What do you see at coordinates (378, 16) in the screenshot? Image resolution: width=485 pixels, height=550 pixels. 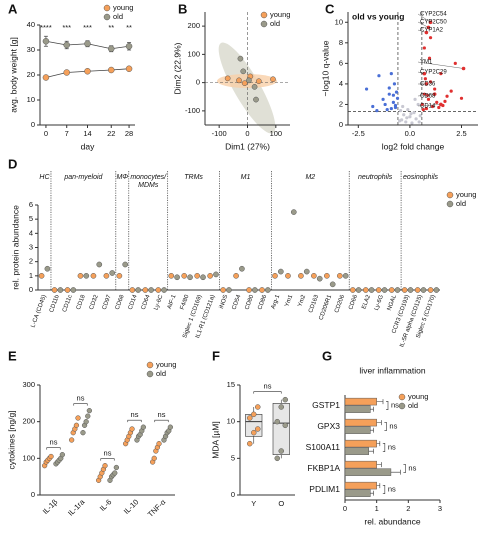 I see `chart-title: old vs young` at bounding box center [378, 16].